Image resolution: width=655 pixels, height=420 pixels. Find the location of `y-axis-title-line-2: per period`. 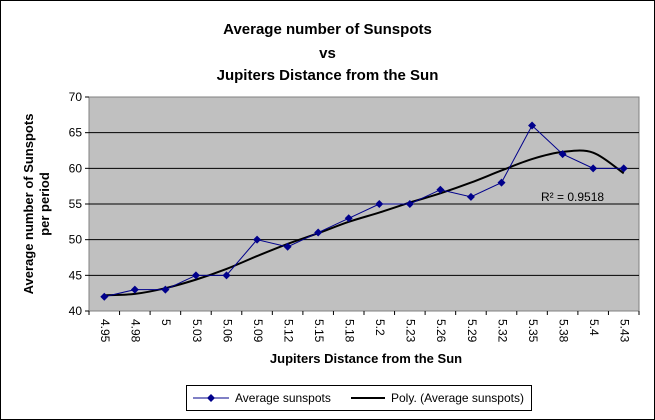

y-axis-title-line-2: per period is located at coordinates (44, 204).